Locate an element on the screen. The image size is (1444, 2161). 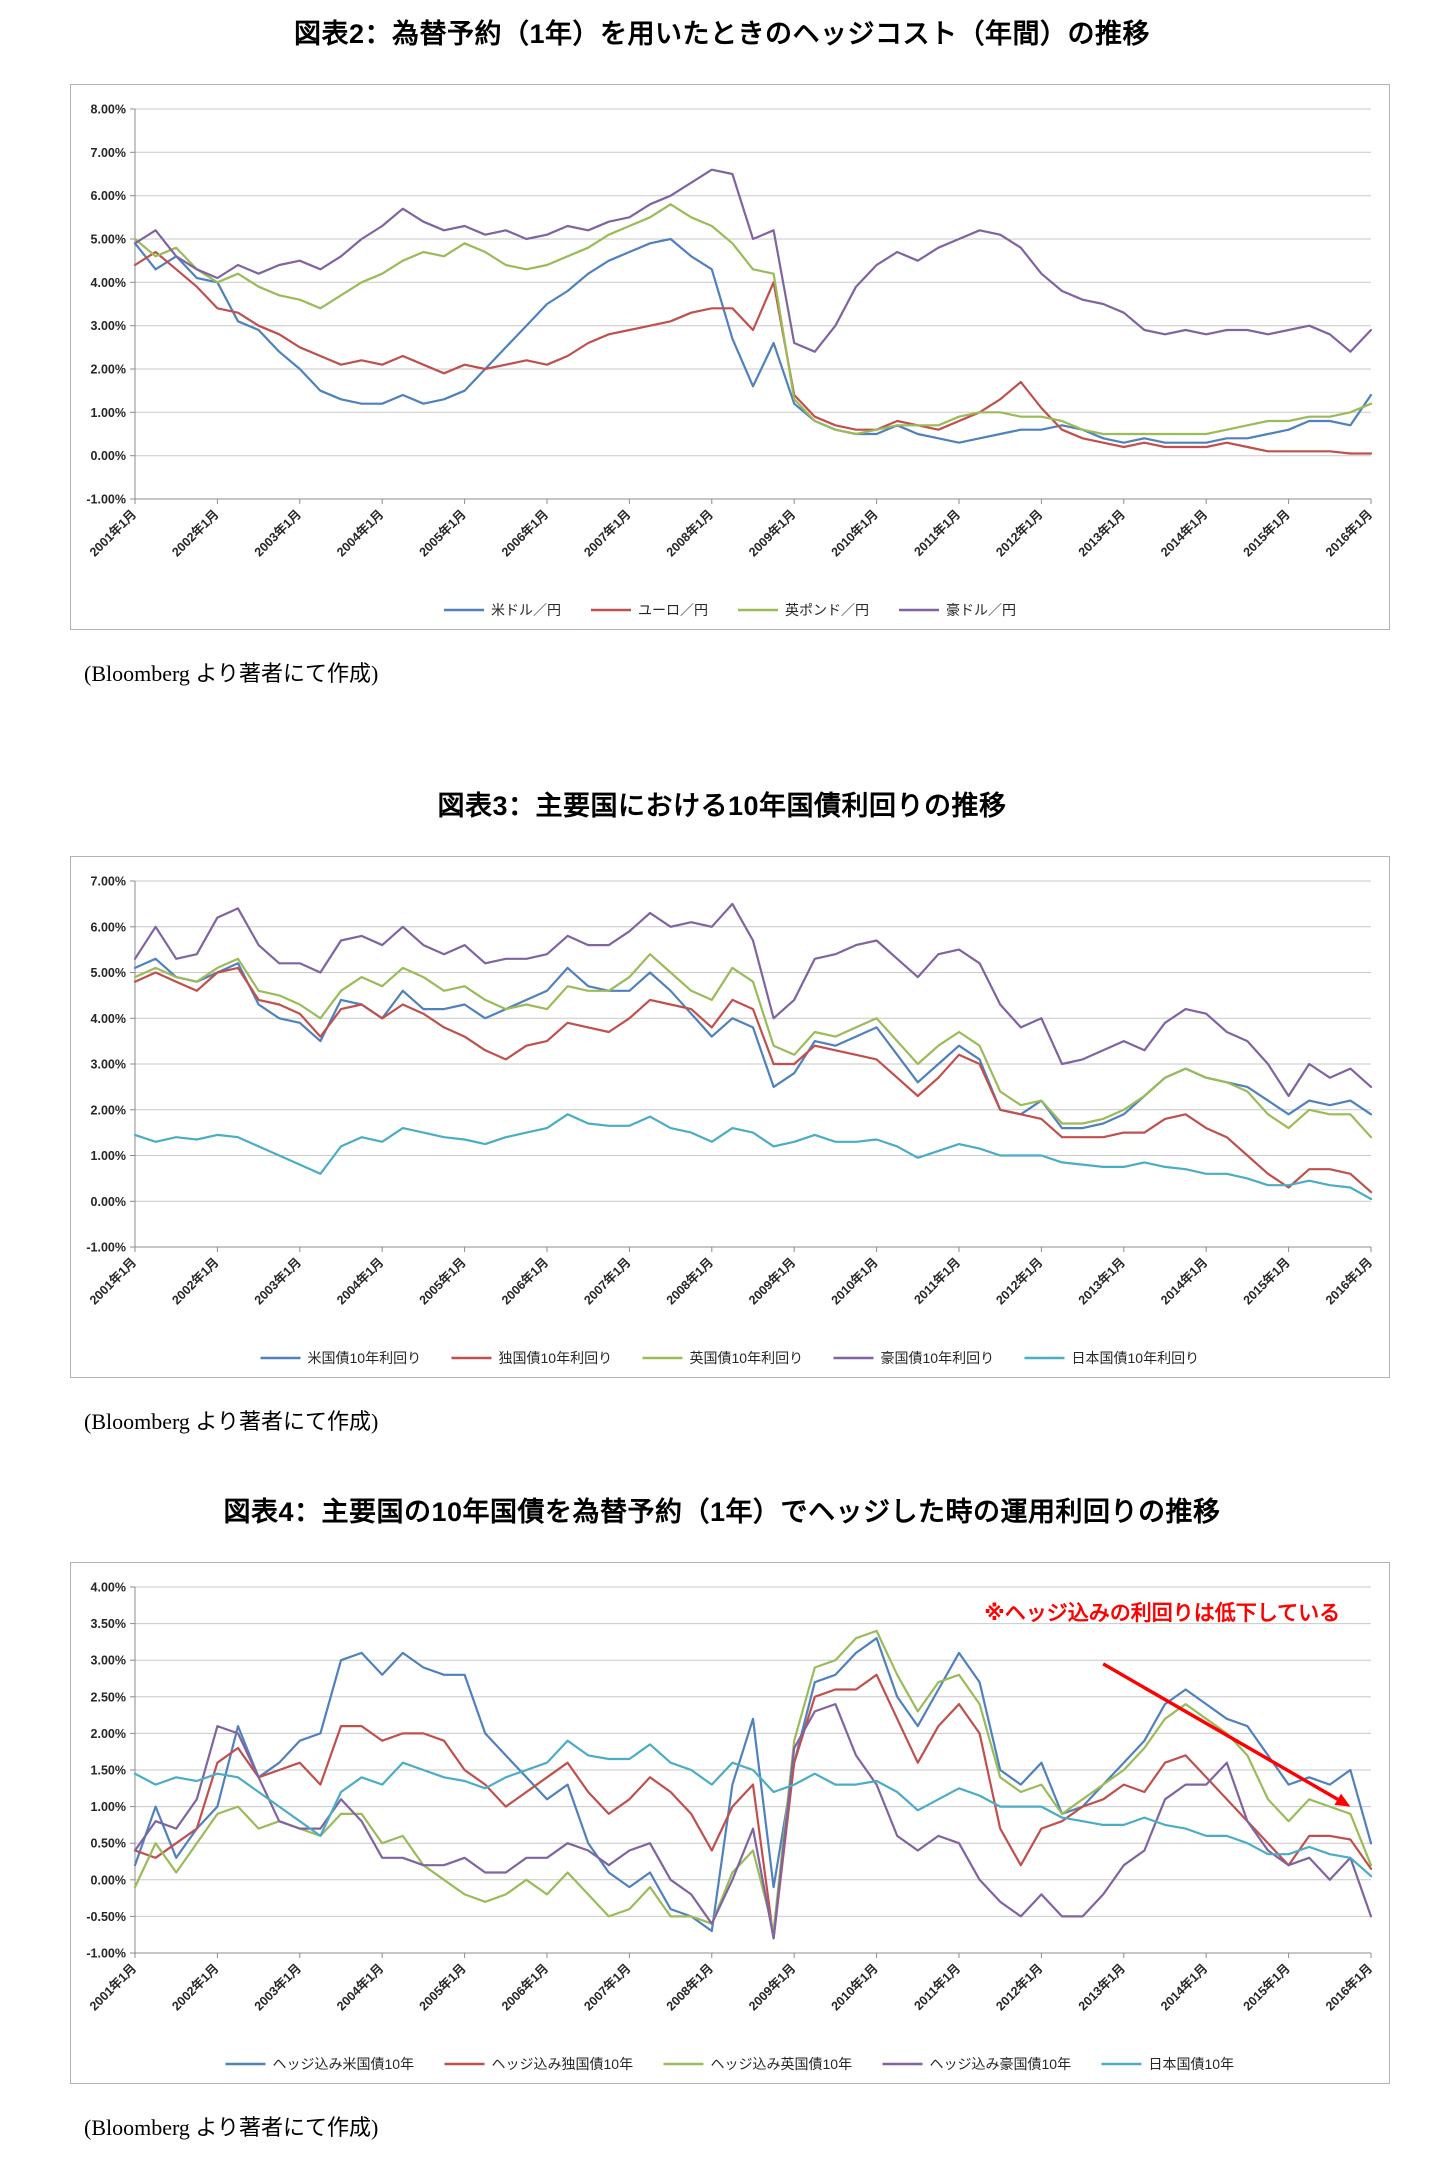
legend-item-3: ヘッジ込み豪国債10年 is located at coordinates (976, 2064).